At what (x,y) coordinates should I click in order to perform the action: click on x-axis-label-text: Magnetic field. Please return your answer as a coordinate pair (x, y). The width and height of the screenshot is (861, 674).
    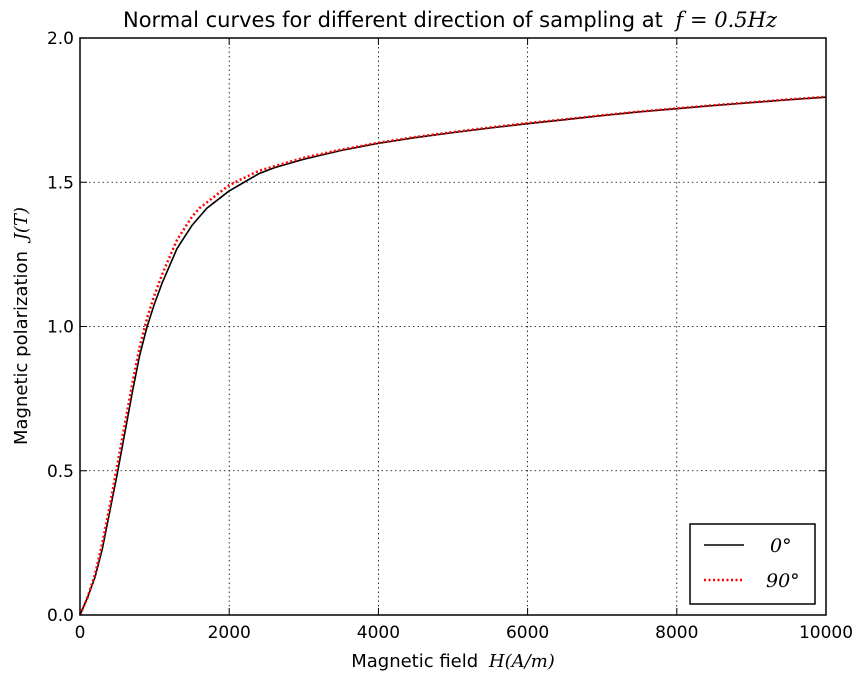
    Looking at the image, I should click on (414, 661).